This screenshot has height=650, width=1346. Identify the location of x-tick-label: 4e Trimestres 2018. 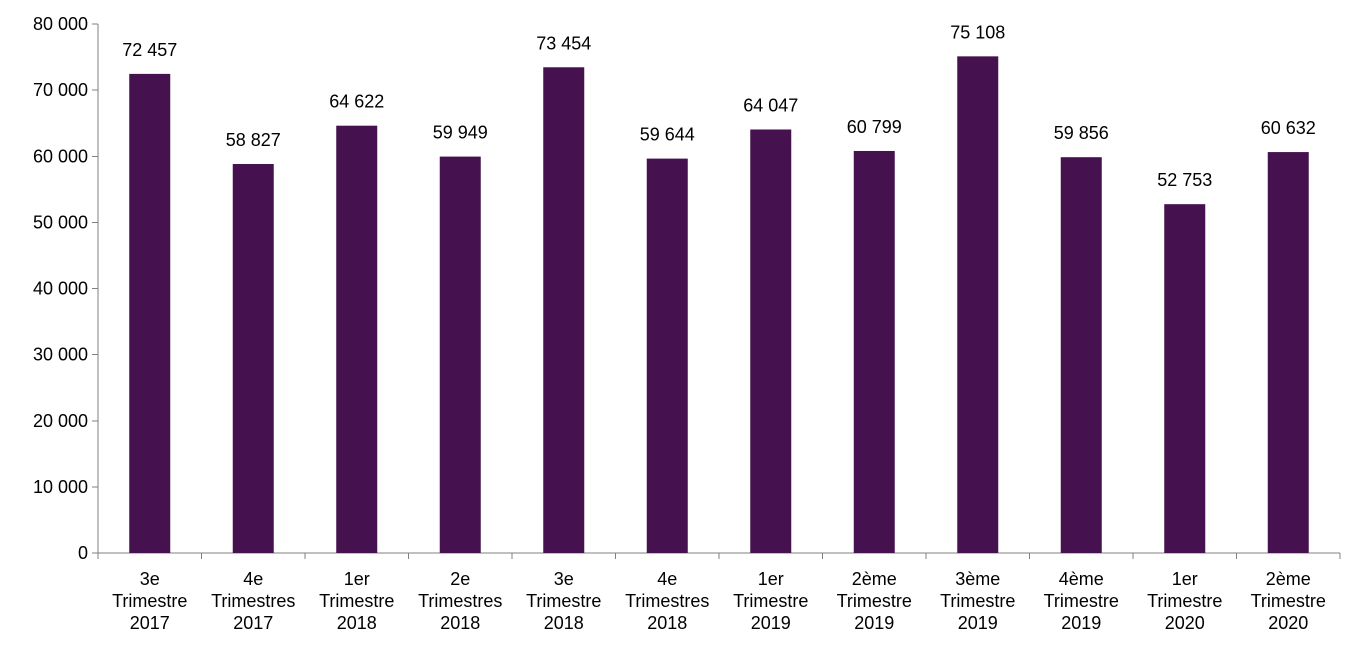
(667, 601).